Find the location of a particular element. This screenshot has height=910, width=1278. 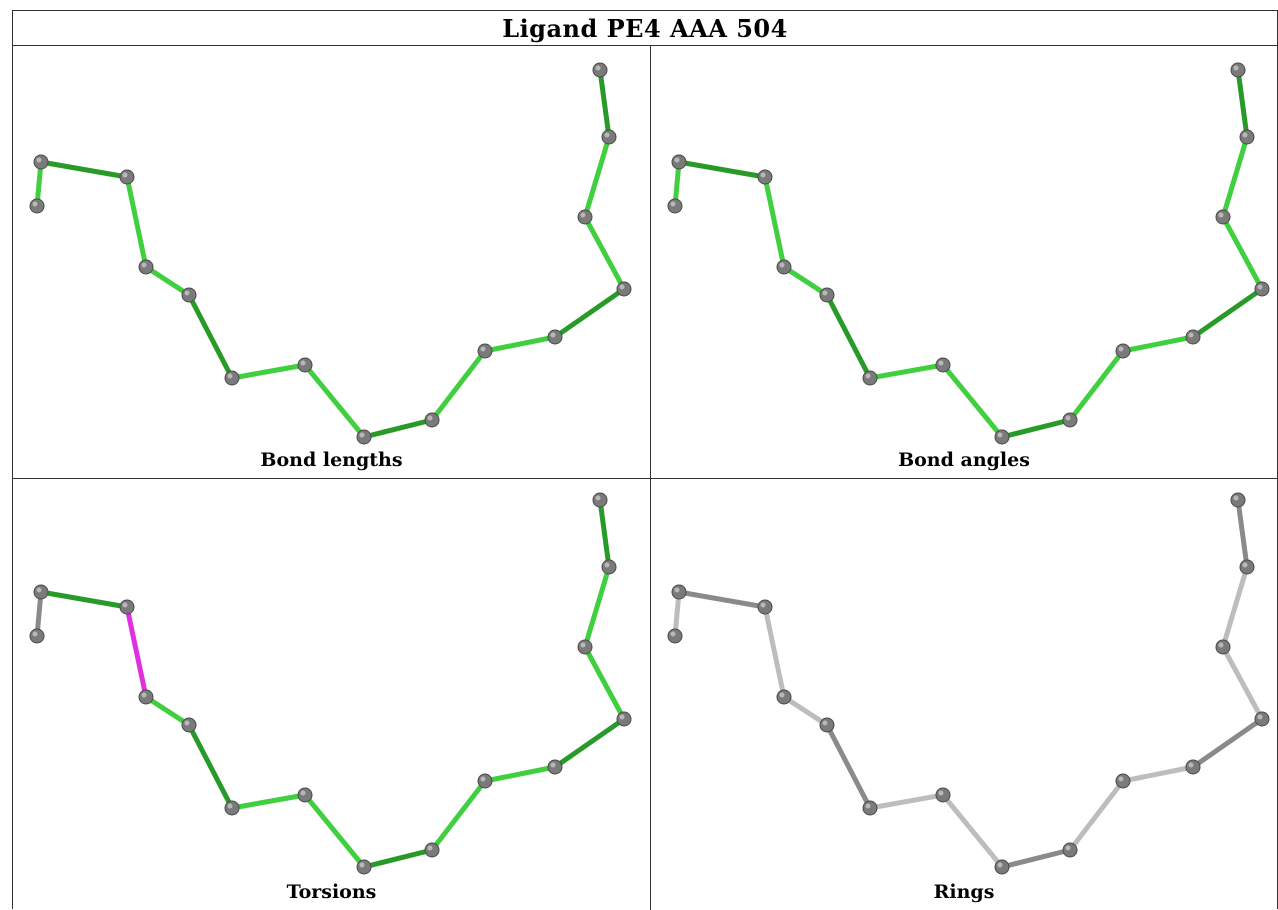

panel-caption-bond-lengths: Bond lengths is located at coordinates (331, 460).